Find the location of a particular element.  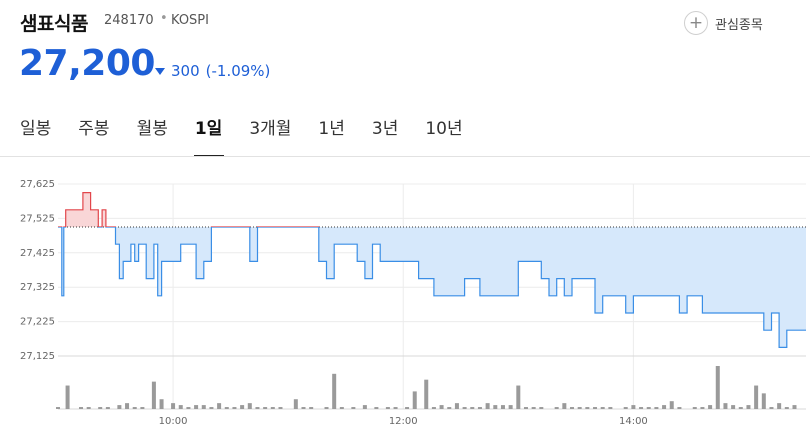

tab-1-year: 1년 is located at coordinates (331, 129).